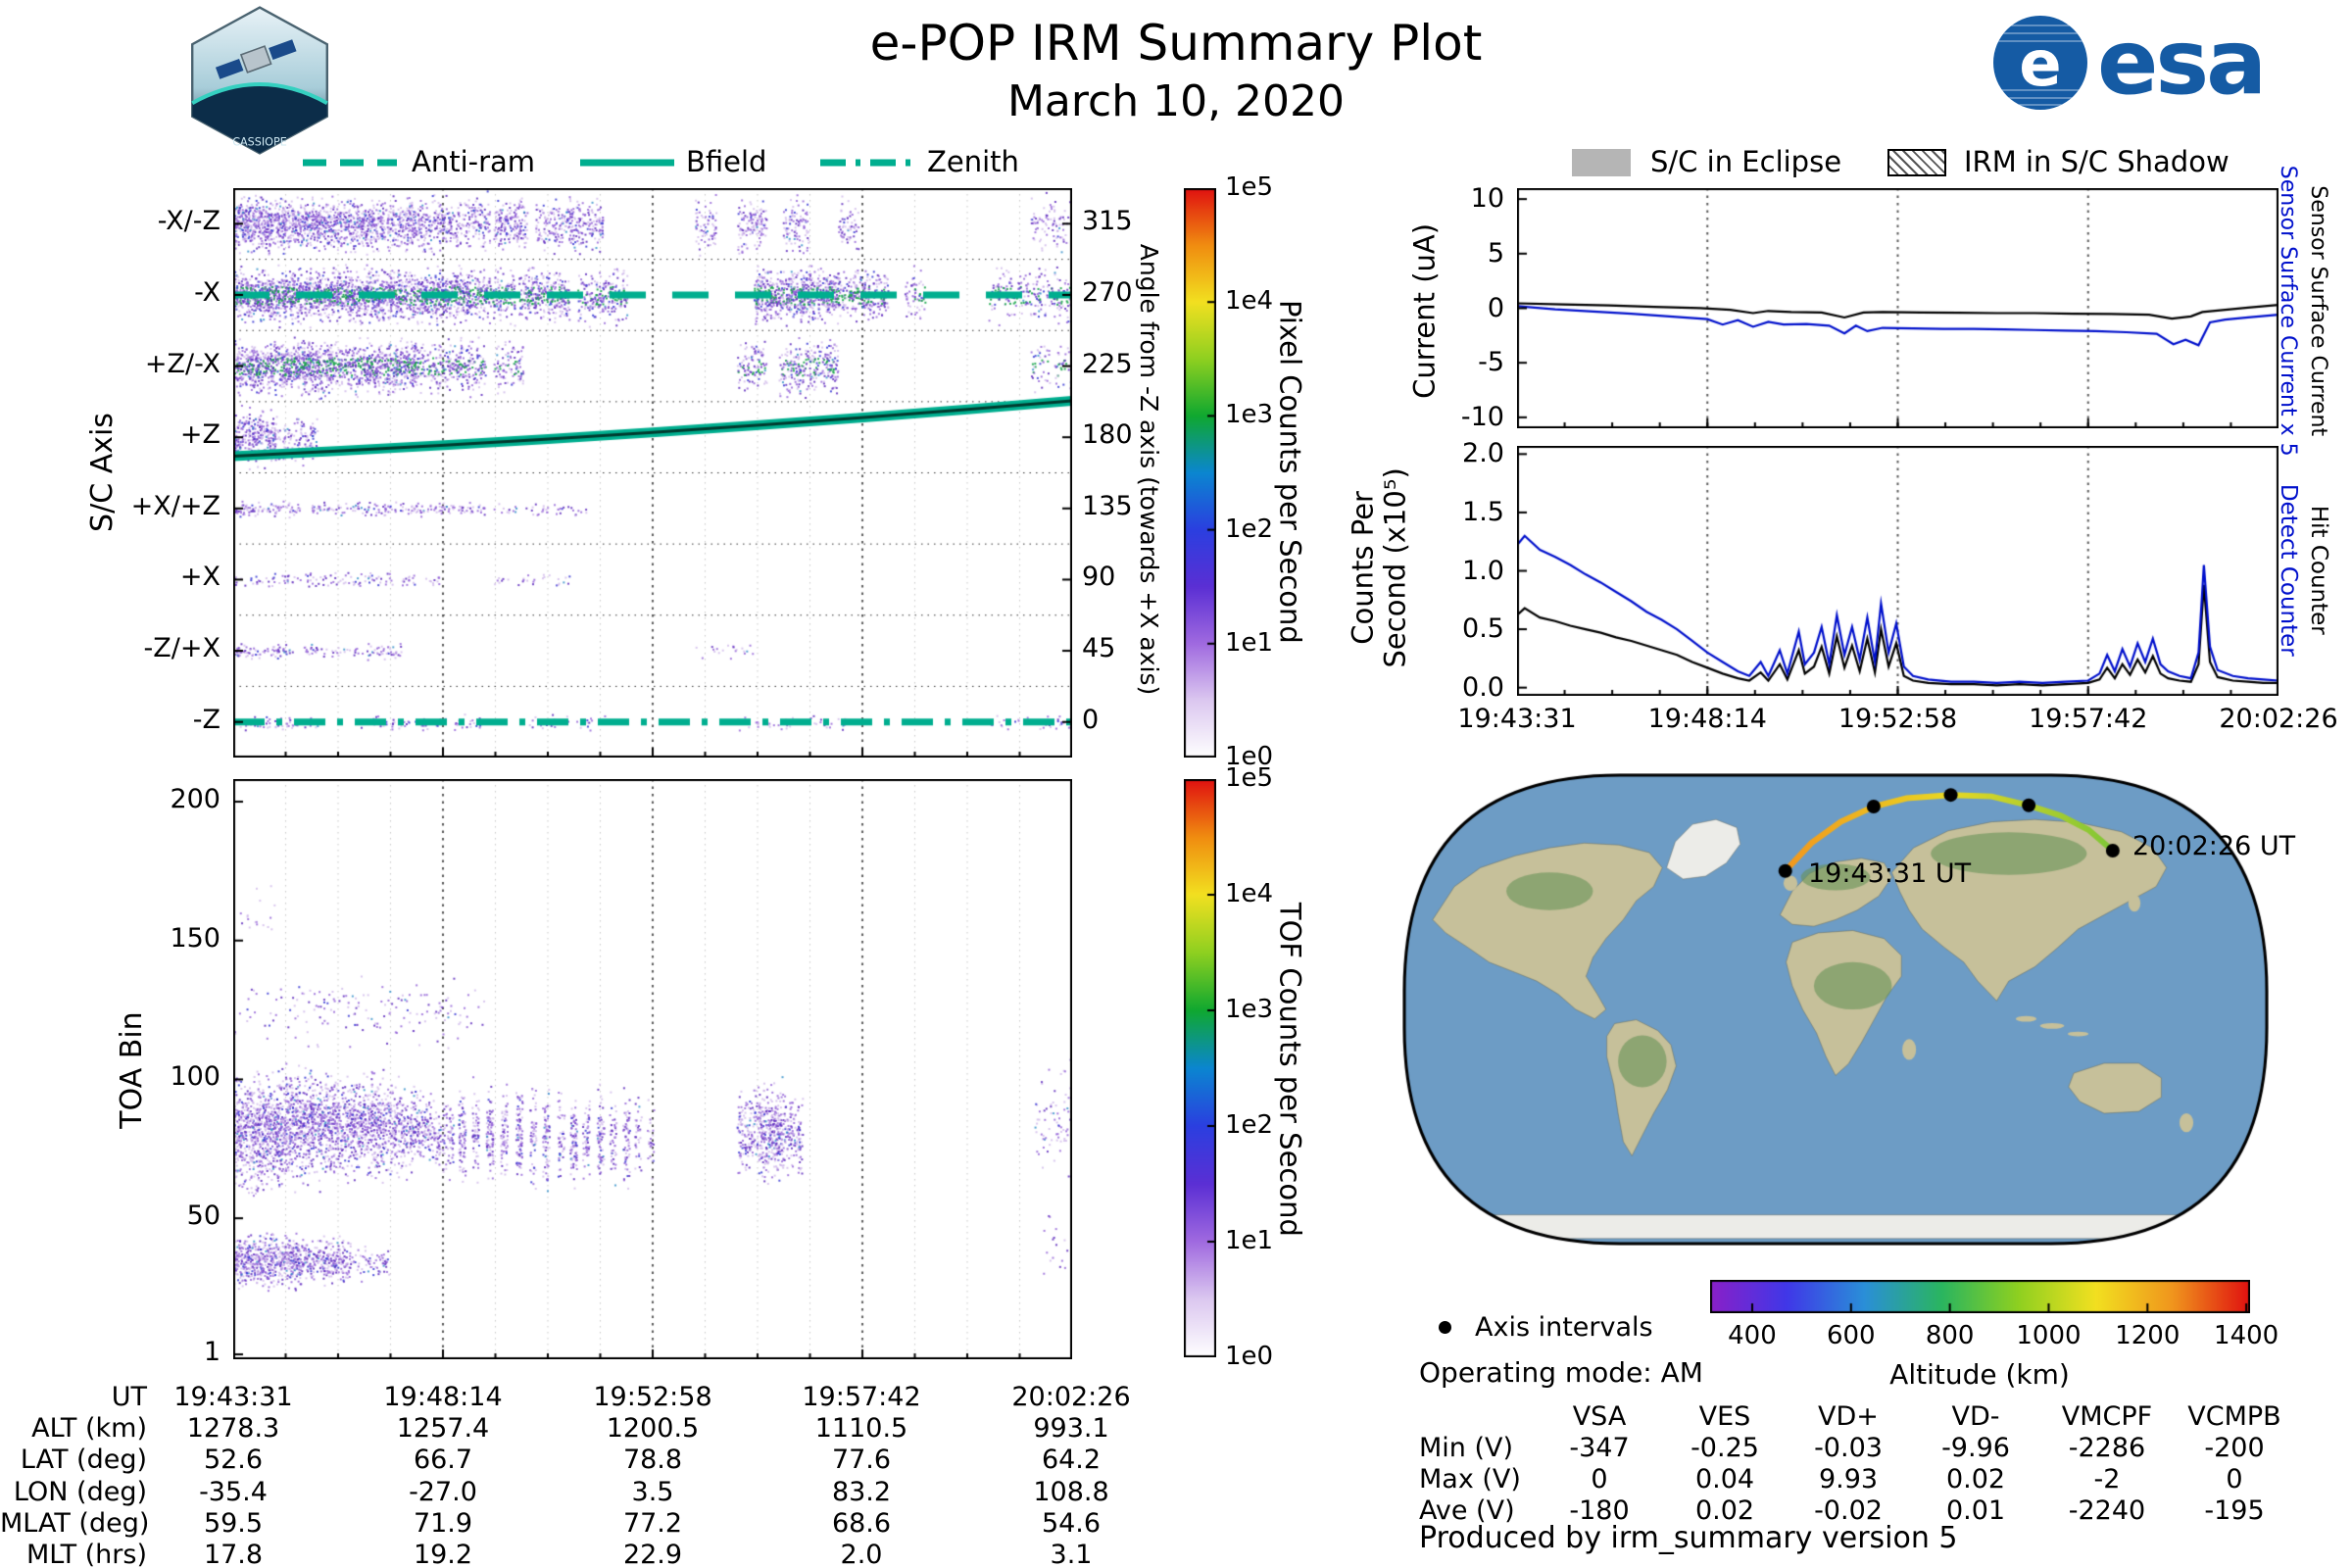 The width and height of the screenshot is (2352, 1568). What do you see at coordinates (861, 1491) in the screenshot?
I see `ephemeris-cell: 83.2` at bounding box center [861, 1491].